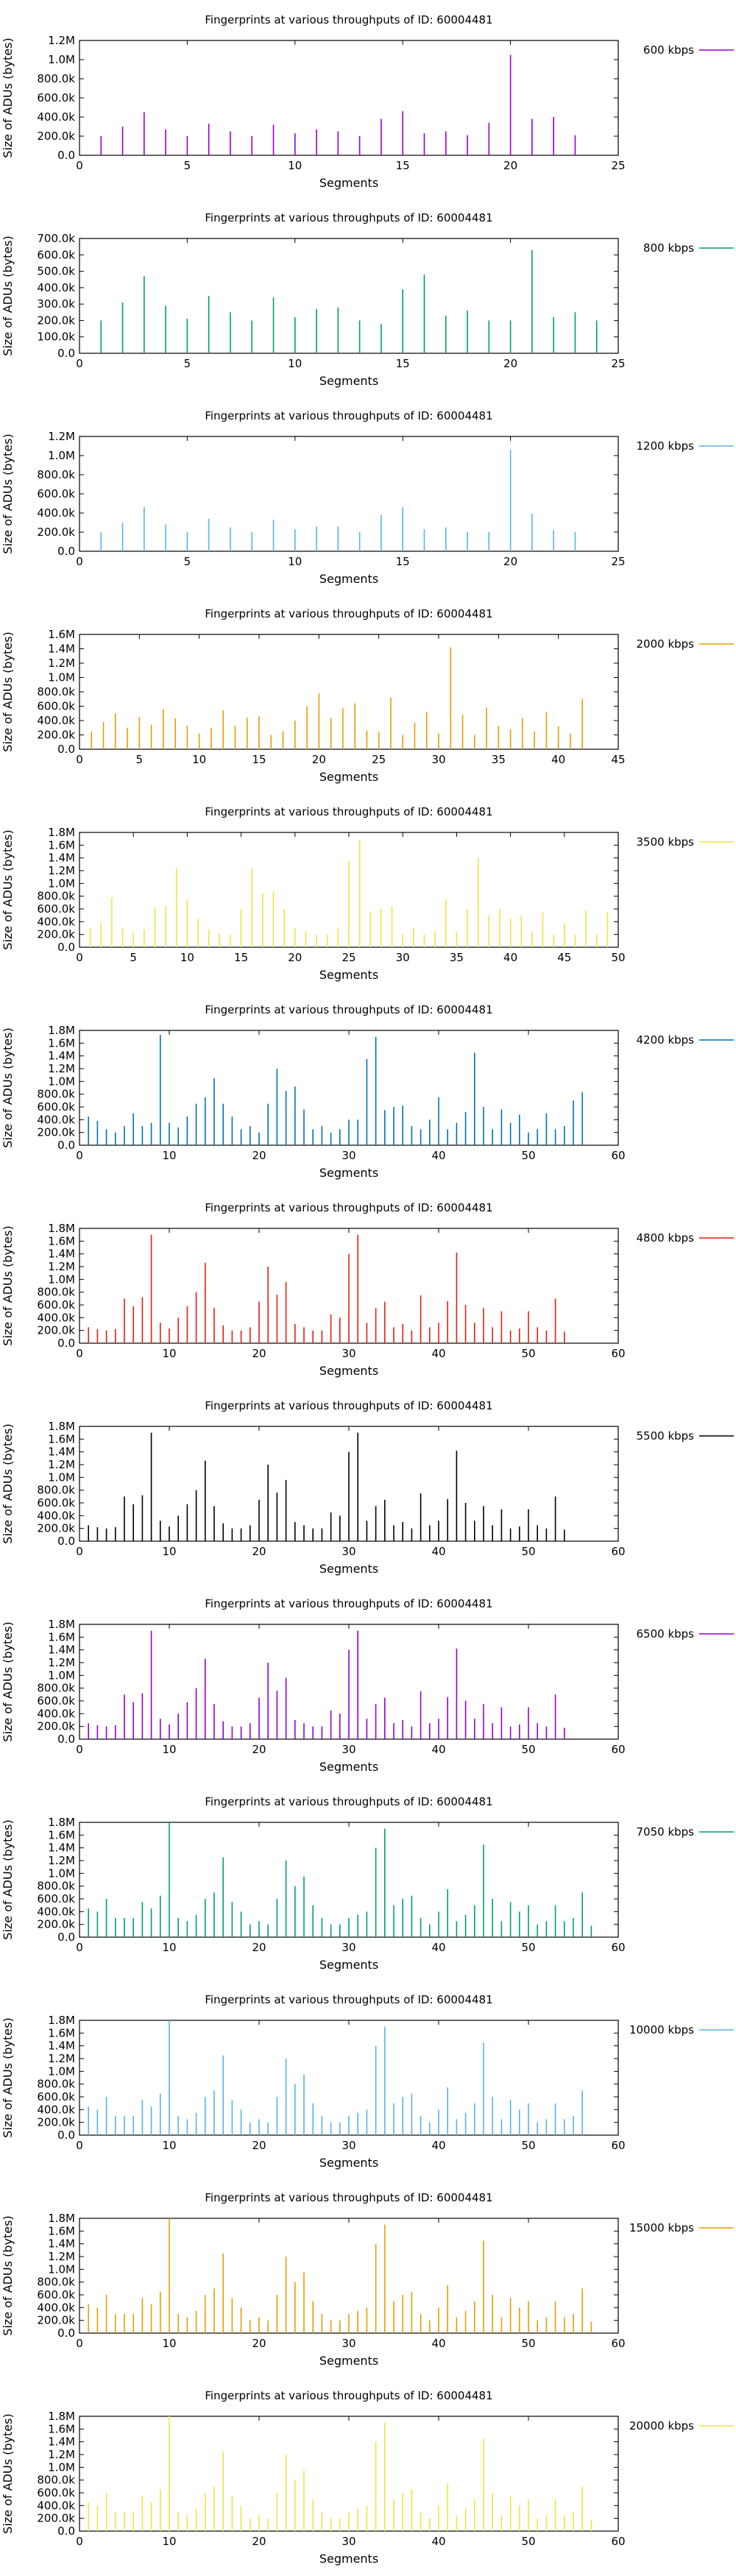 The height and width of the screenshot is (2576, 736). I want to click on legend-label: 600 kbps, so click(668, 50).